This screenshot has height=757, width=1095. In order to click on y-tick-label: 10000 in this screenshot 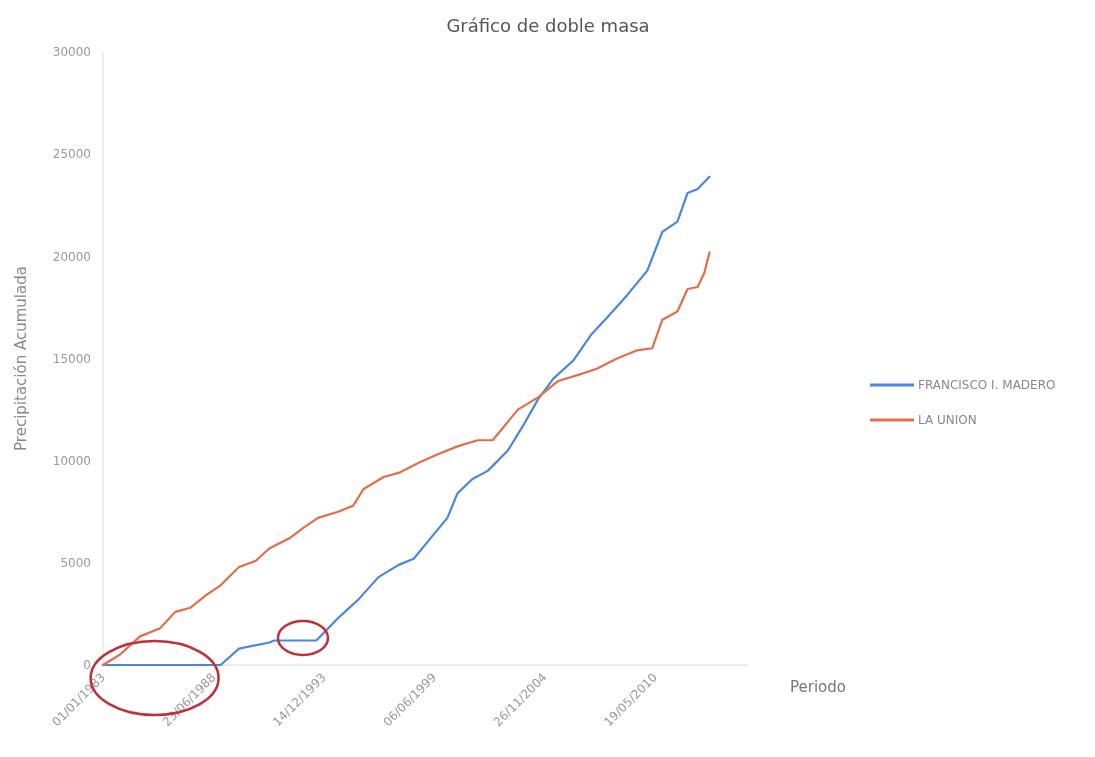, I will do `click(71, 460)`.